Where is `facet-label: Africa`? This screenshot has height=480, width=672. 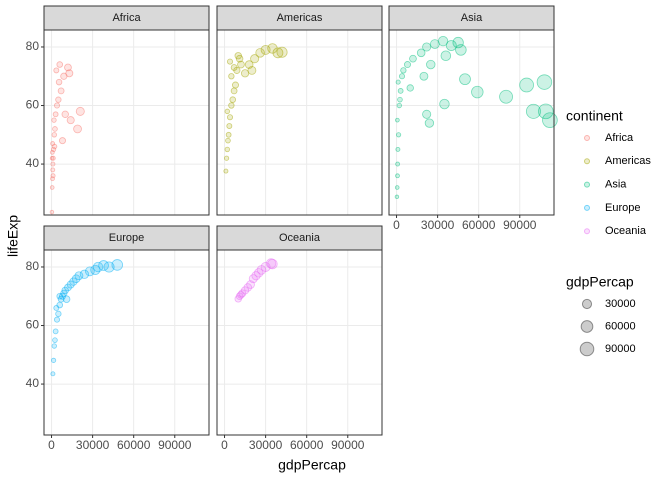 facet-label: Africa is located at coordinates (126, 18).